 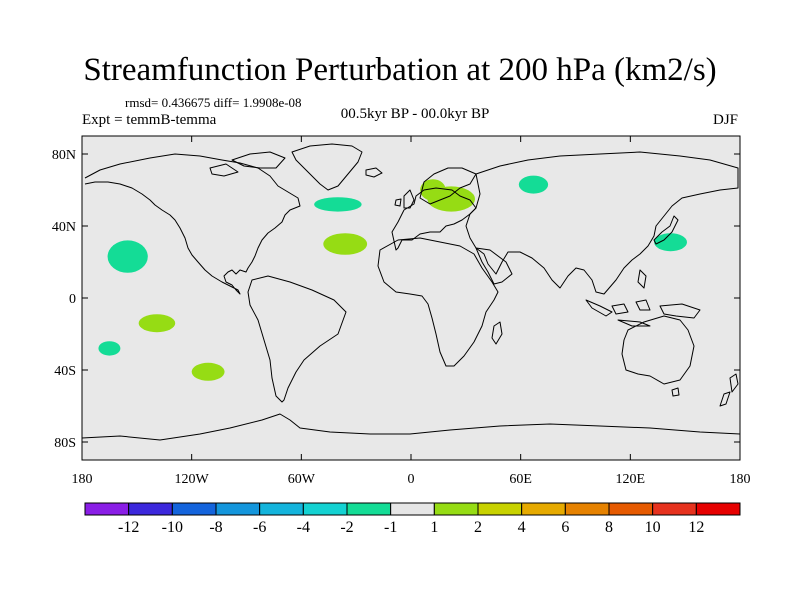 I want to click on colorbar: -12 -10 -8 -6 -4 -2 -1 1 2 4 6 8 10 12, so click(x=412, y=519).